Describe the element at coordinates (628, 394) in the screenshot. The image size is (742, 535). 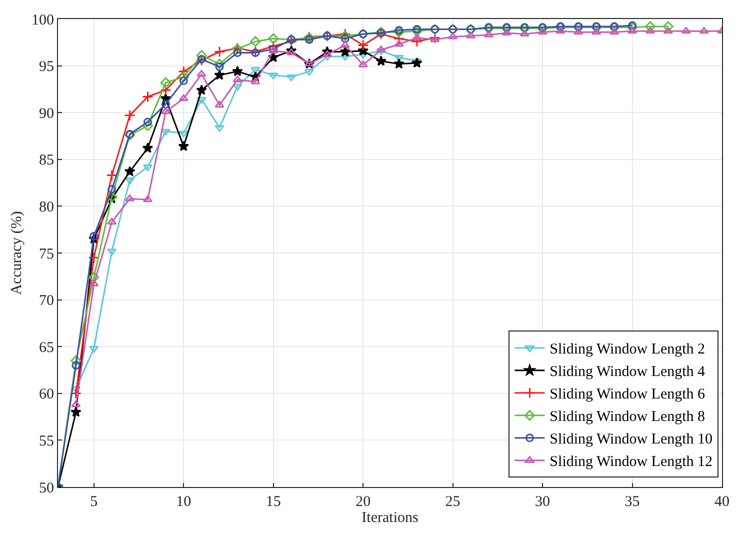
I see `legend-label: Sliding Window Length 6` at that location.